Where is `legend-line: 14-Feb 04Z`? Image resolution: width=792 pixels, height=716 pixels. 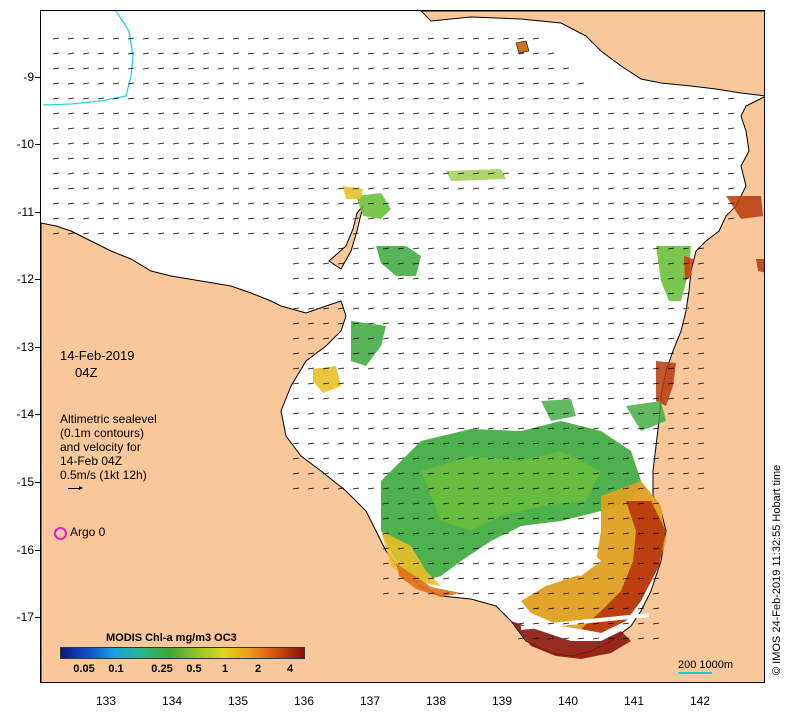
legend-line: 14-Feb 04Z is located at coordinates (91, 461).